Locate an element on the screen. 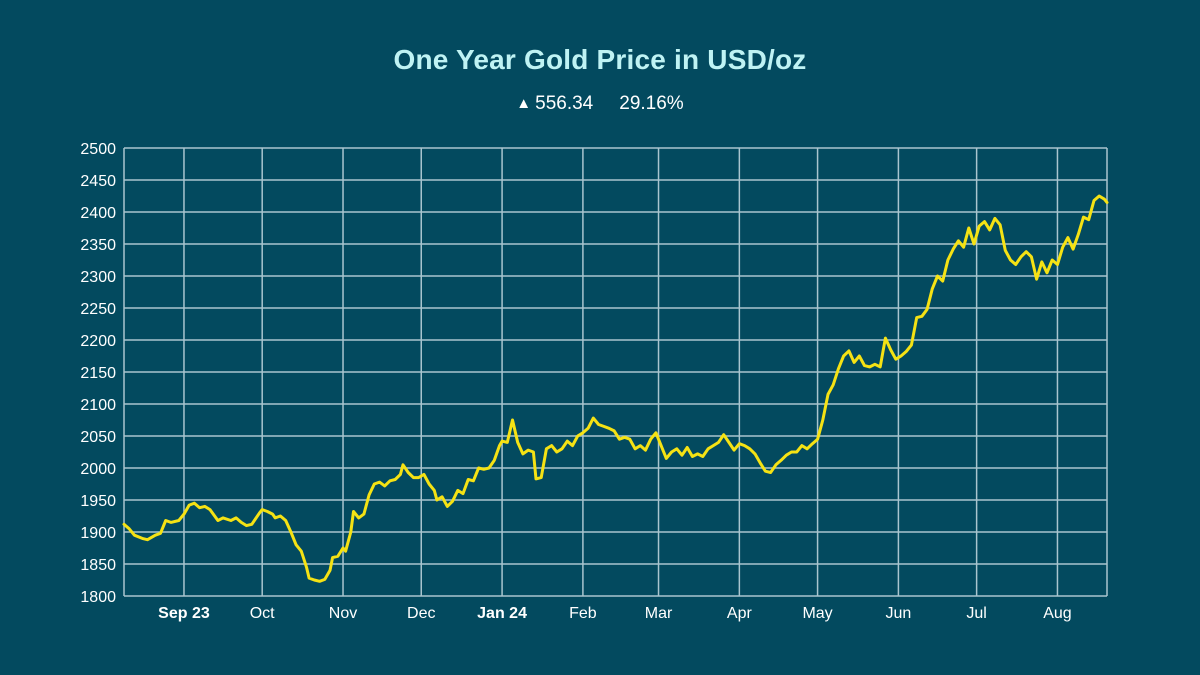  triangle-up-icon: ▲ is located at coordinates (524, 103).